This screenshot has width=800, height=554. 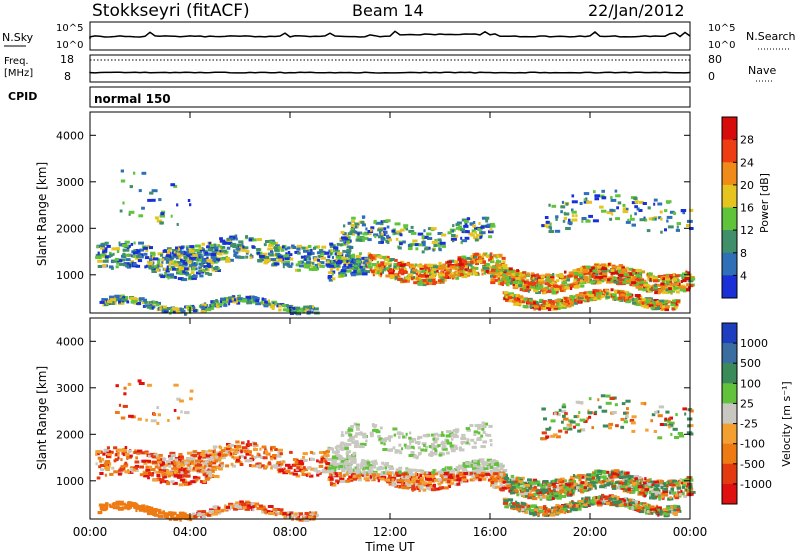 I want to click on power-colorbar-label: Power [dB], so click(x=764, y=203).